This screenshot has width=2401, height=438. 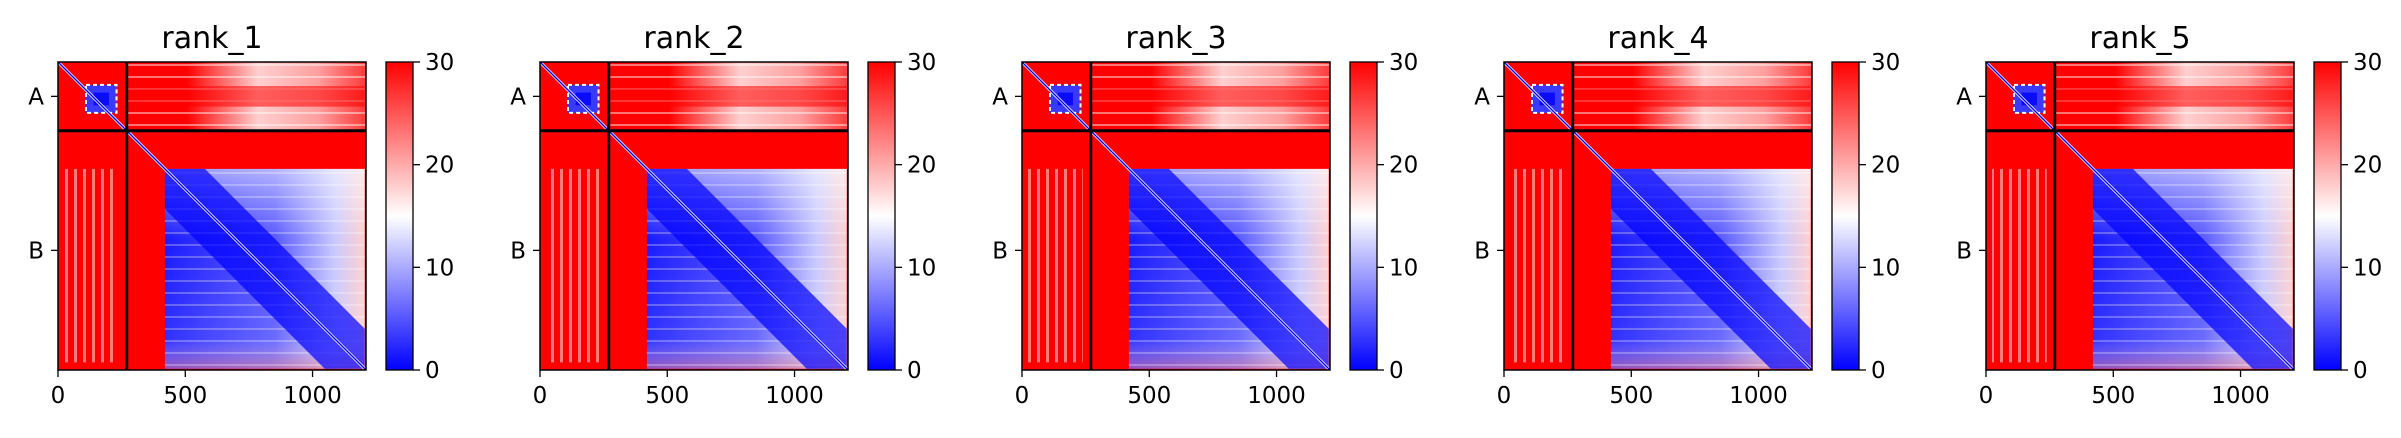 What do you see at coordinates (693, 38) in the screenshot?
I see `panel-title: rank_2` at bounding box center [693, 38].